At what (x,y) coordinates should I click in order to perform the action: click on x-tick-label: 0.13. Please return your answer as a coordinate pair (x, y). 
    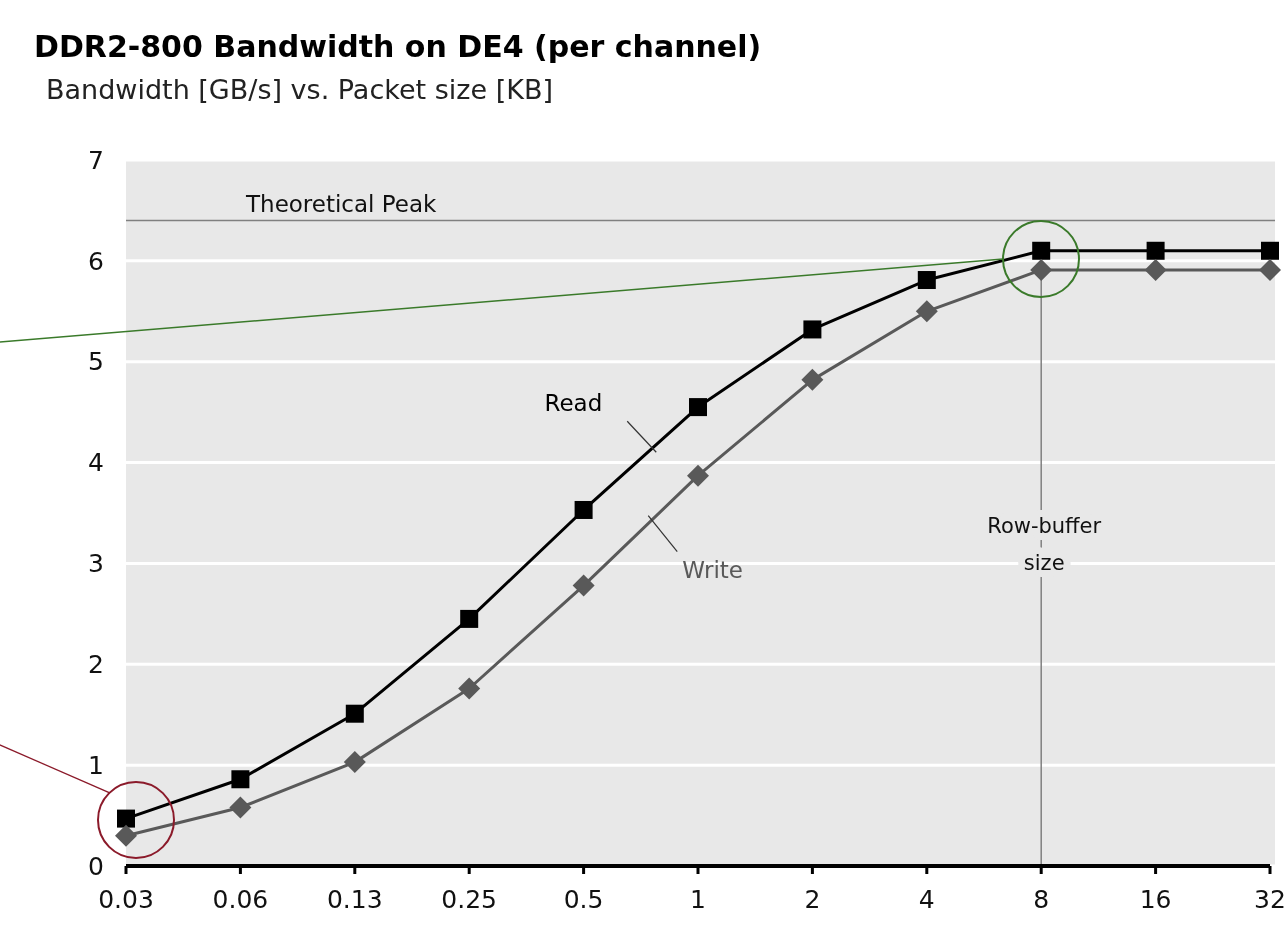
    Looking at the image, I should click on (354, 899).